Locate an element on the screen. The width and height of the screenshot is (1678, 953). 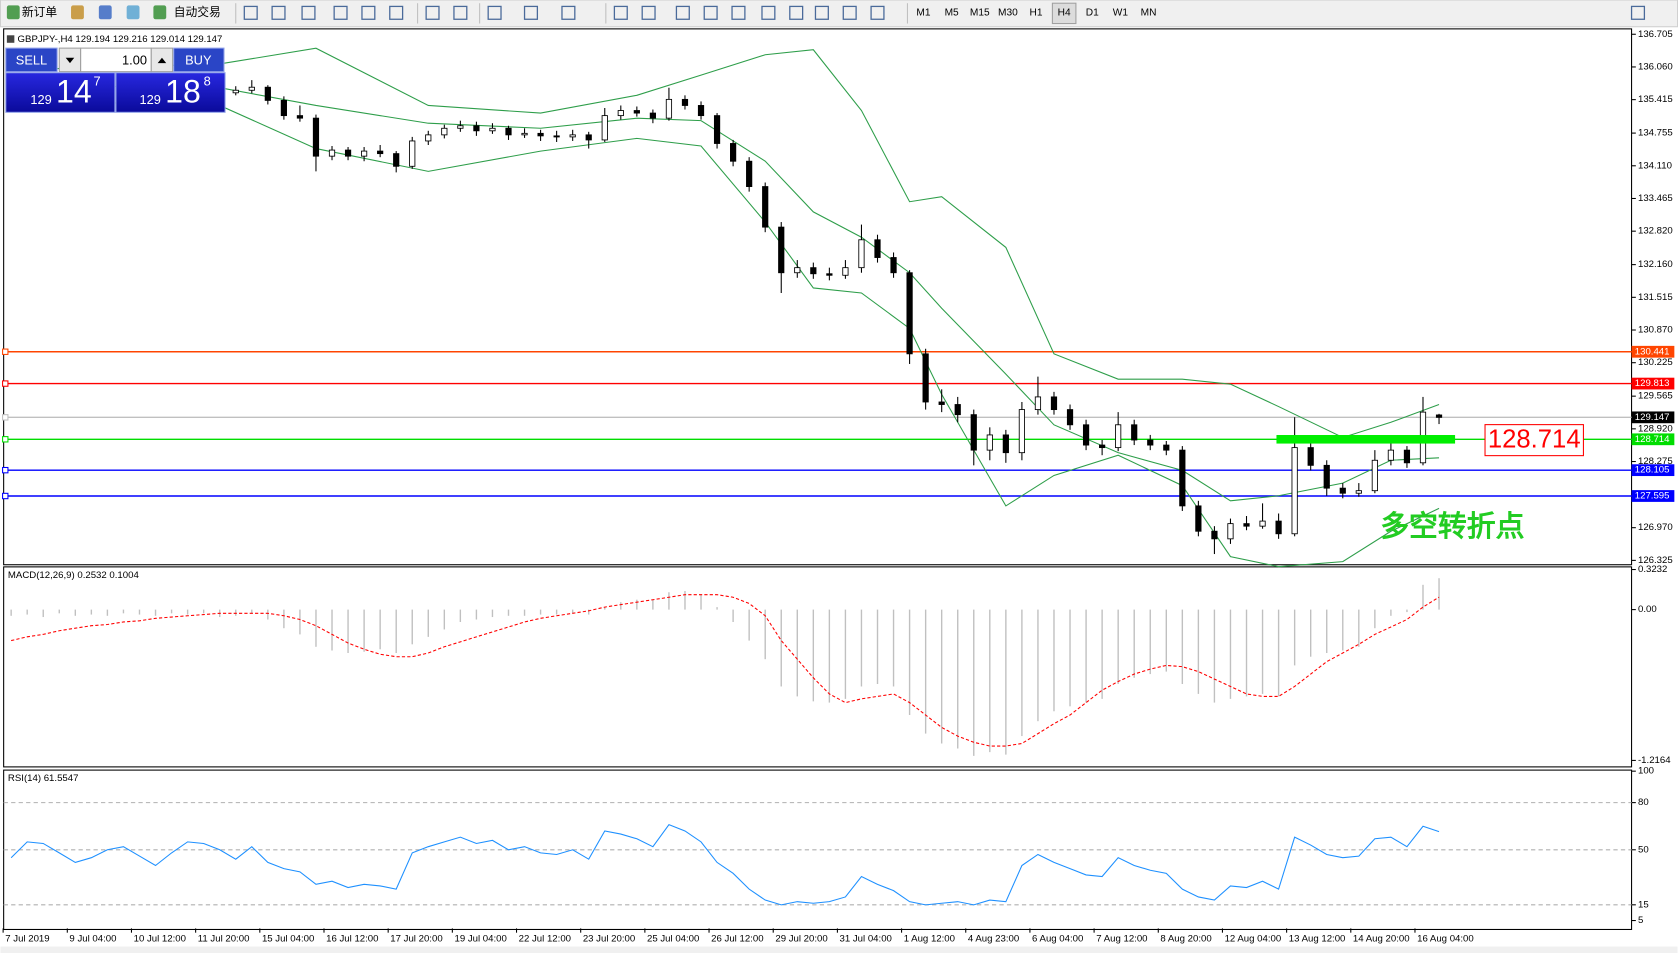
buy-button is located at coordinates (199, 60).